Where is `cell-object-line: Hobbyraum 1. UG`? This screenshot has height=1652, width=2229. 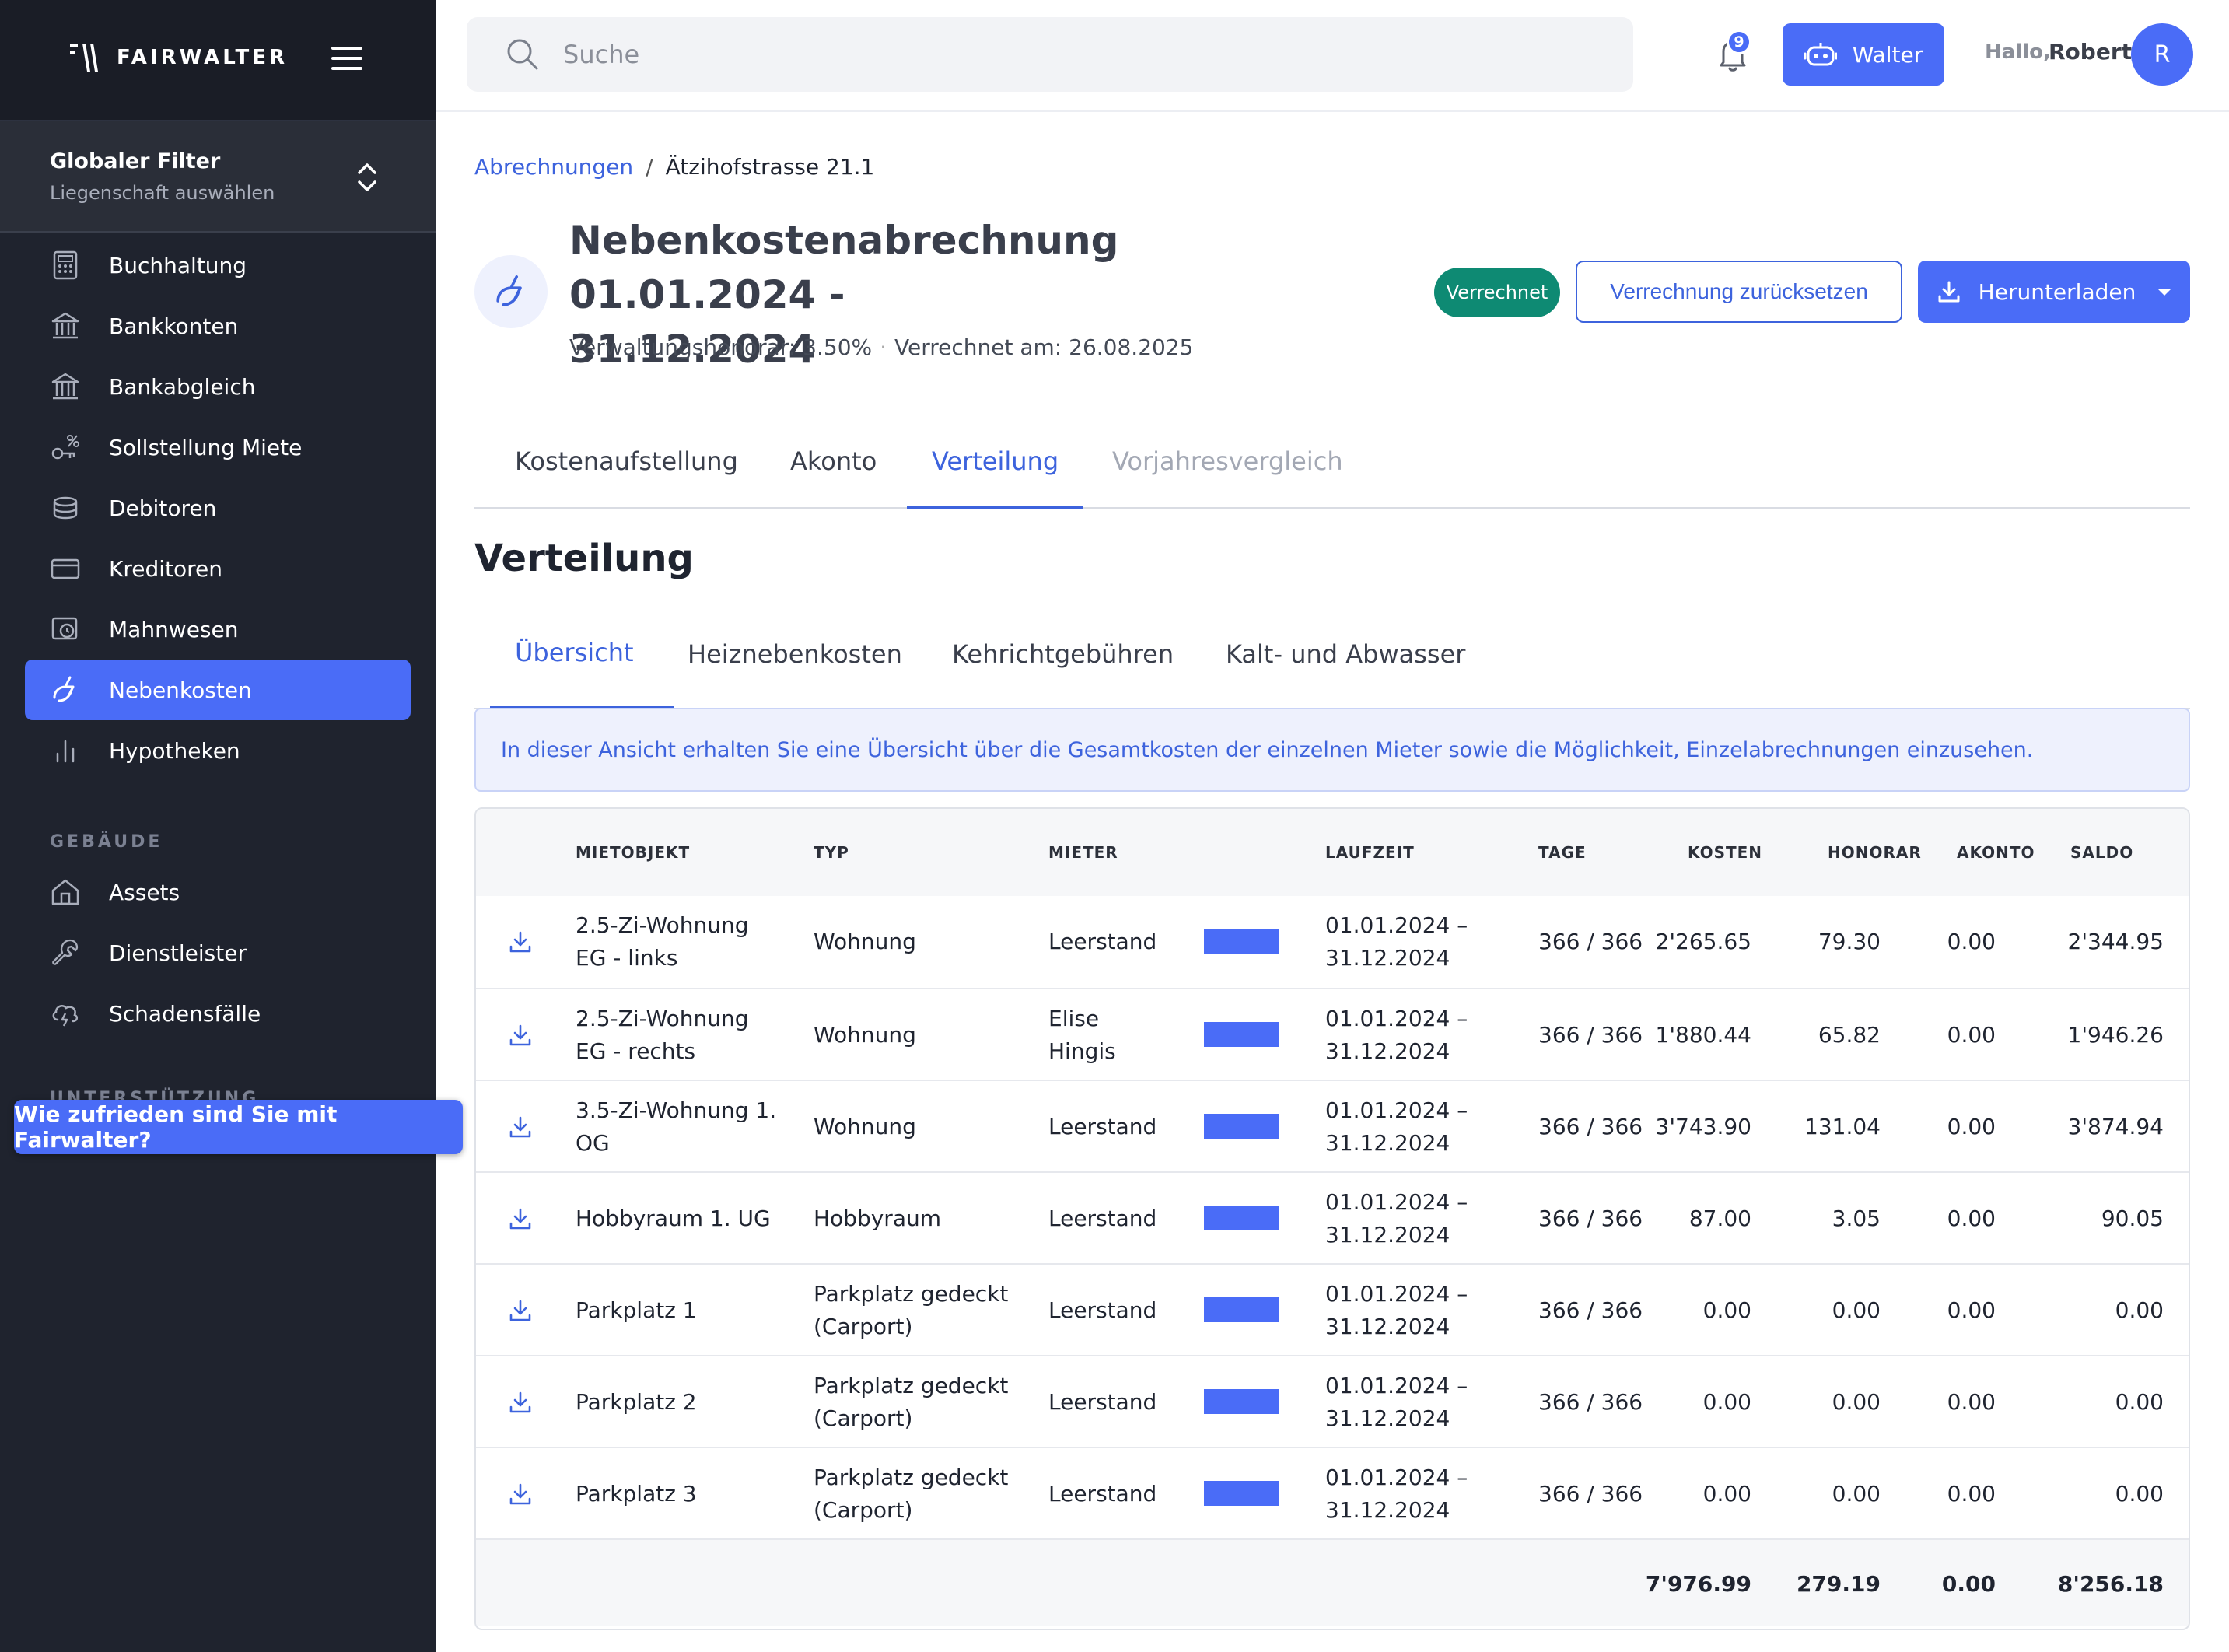
cell-object-line: Hobbyraum 1. UG is located at coordinates (673, 1219).